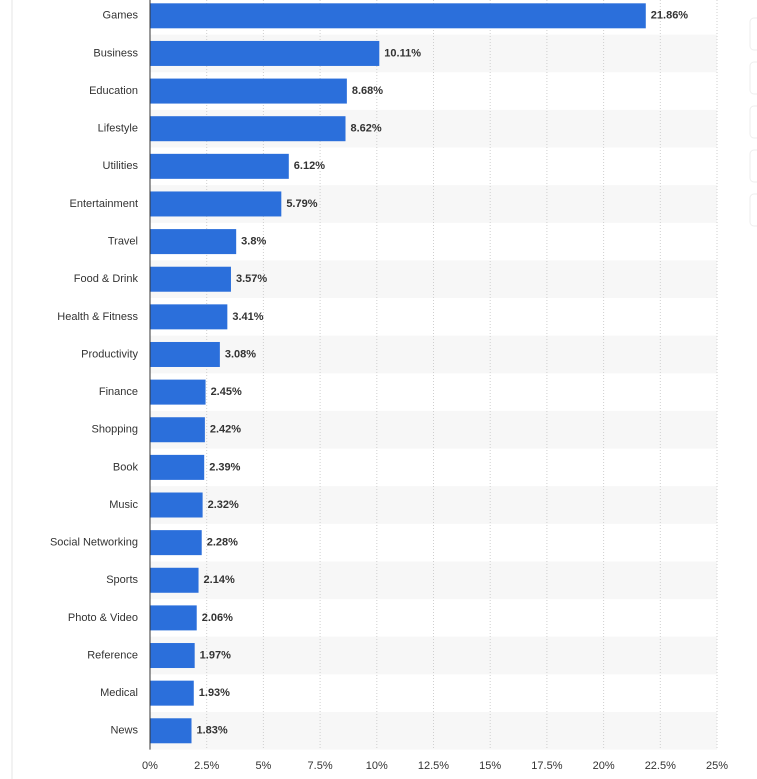 The width and height of the screenshot is (757, 779). I want to click on value-label: 3.08%, so click(240, 354).